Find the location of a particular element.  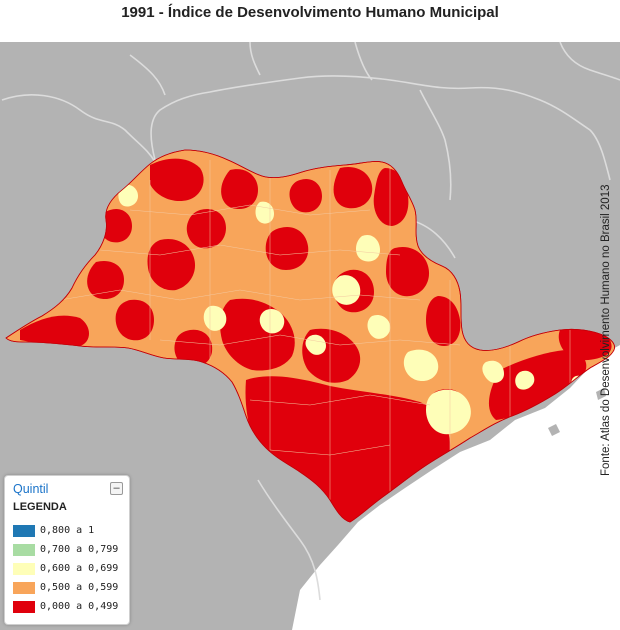

legend-label: 0,600 a 0,699 is located at coordinates (79, 568).